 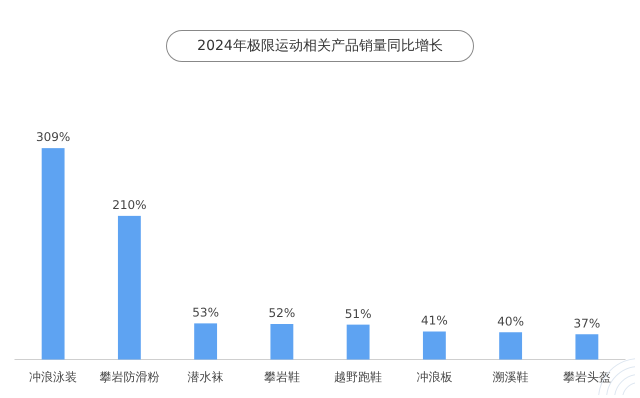 What do you see at coordinates (358, 313) in the screenshot?
I see `data-label: 51%` at bounding box center [358, 313].